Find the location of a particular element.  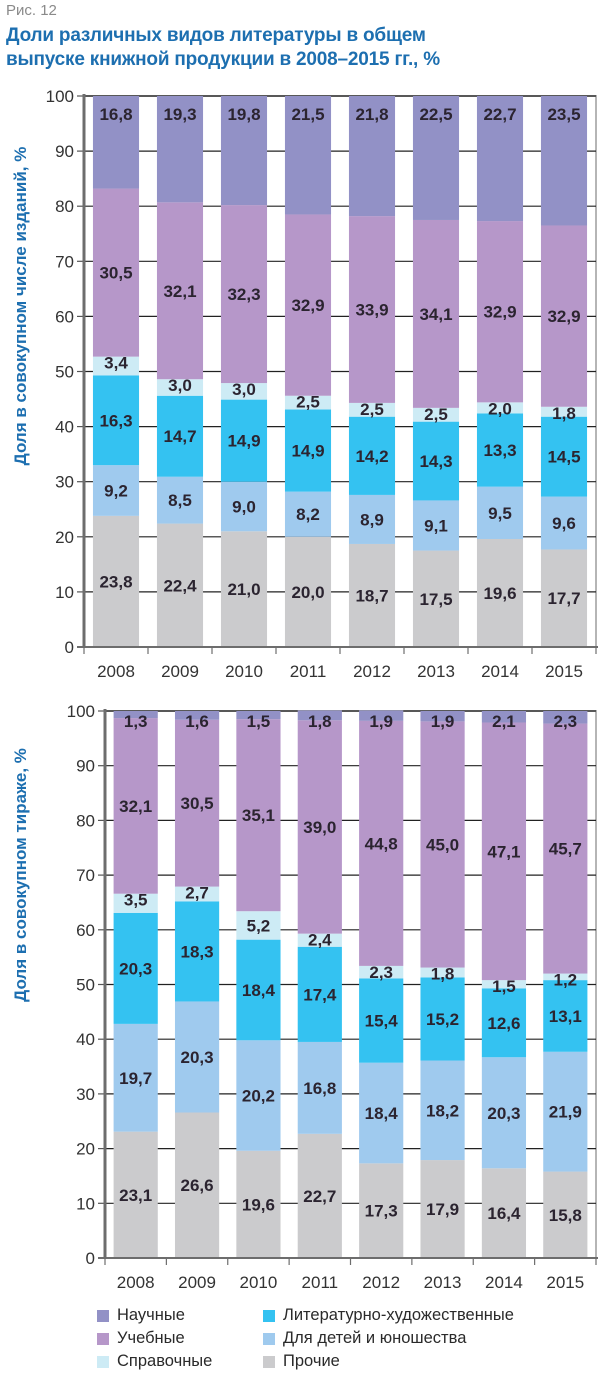

data-label-fiction-2010: 18,4 is located at coordinates (259, 990).